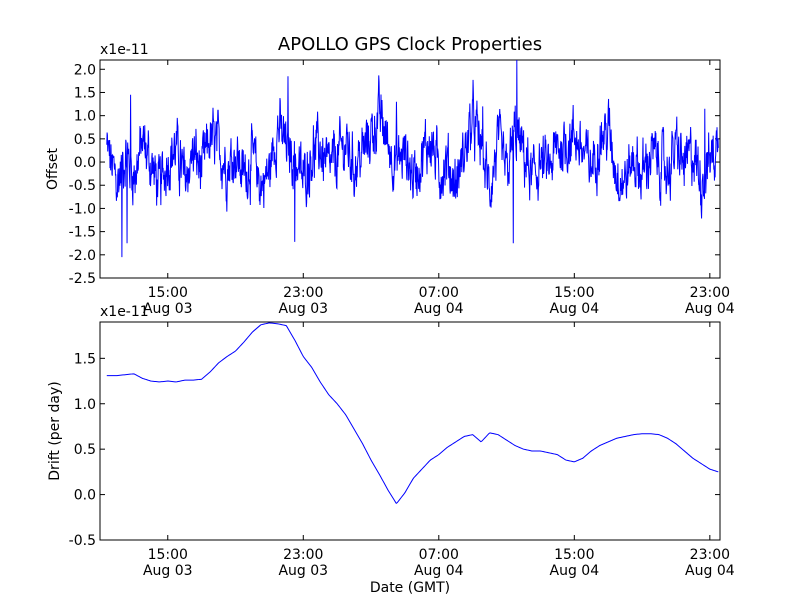 The image size is (800, 600). Describe the element at coordinates (82, 279) in the screenshot. I see `offset-y-tick-label: -2.5` at that location.